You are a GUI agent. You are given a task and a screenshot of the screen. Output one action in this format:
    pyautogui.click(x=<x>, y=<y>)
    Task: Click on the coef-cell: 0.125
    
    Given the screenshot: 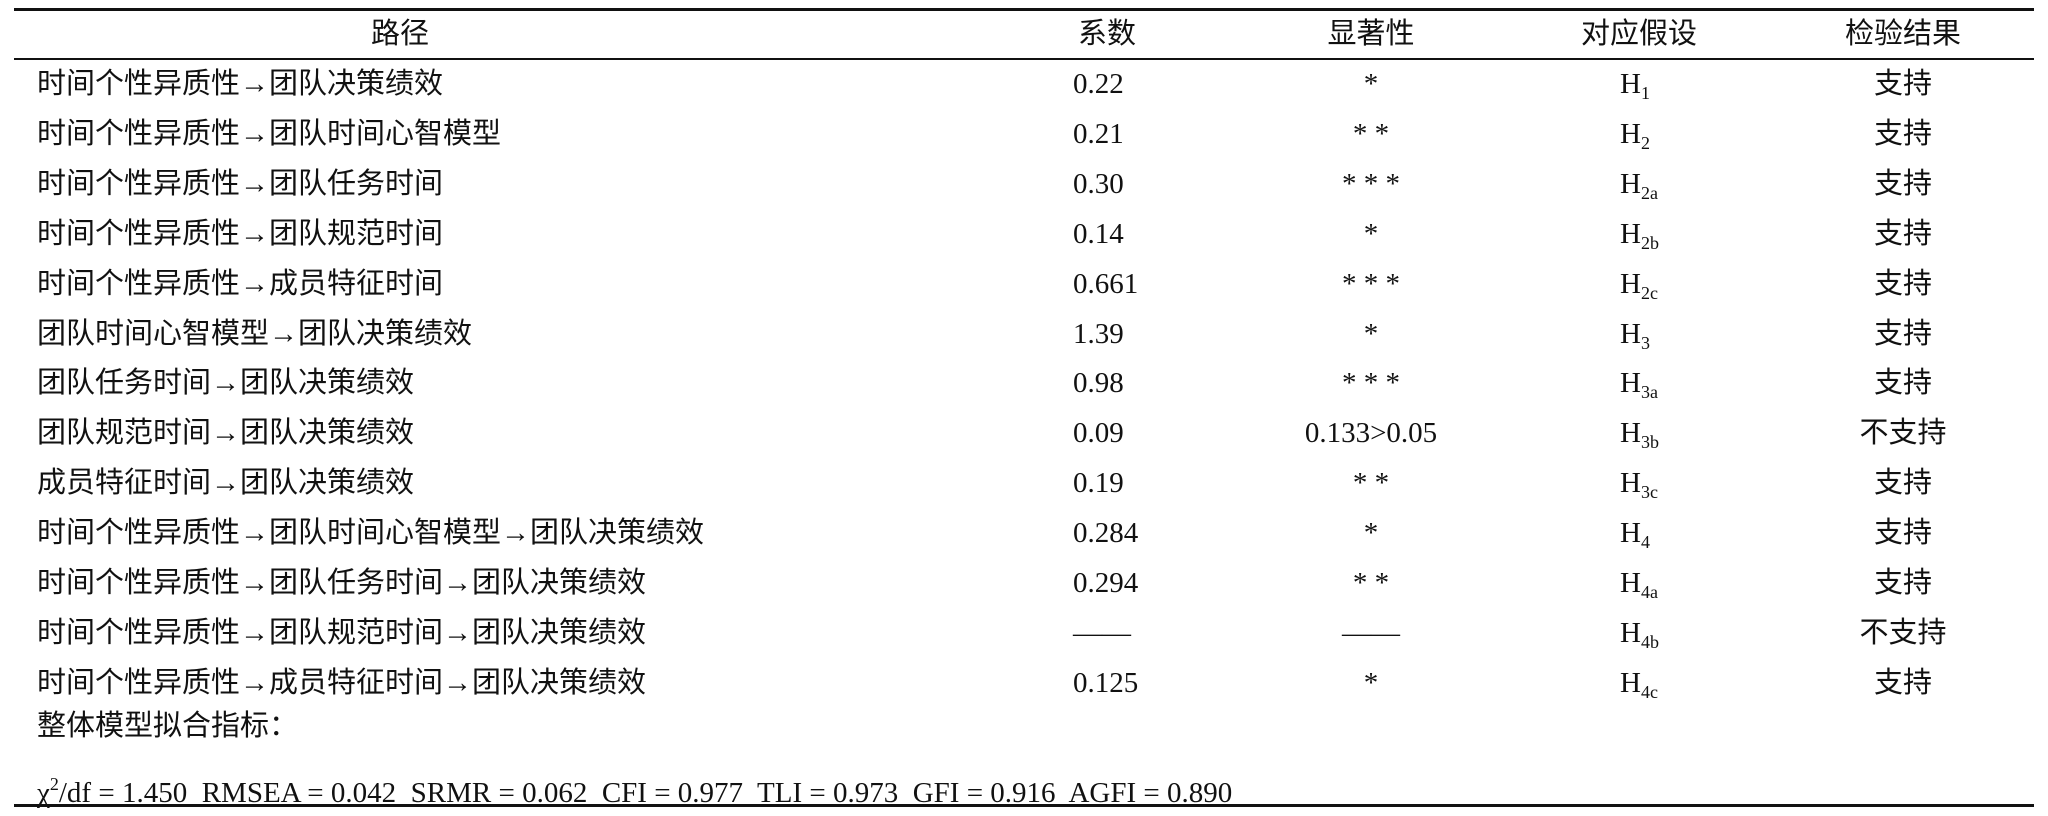 What is the action you would take?
    pyautogui.click(x=1106, y=682)
    